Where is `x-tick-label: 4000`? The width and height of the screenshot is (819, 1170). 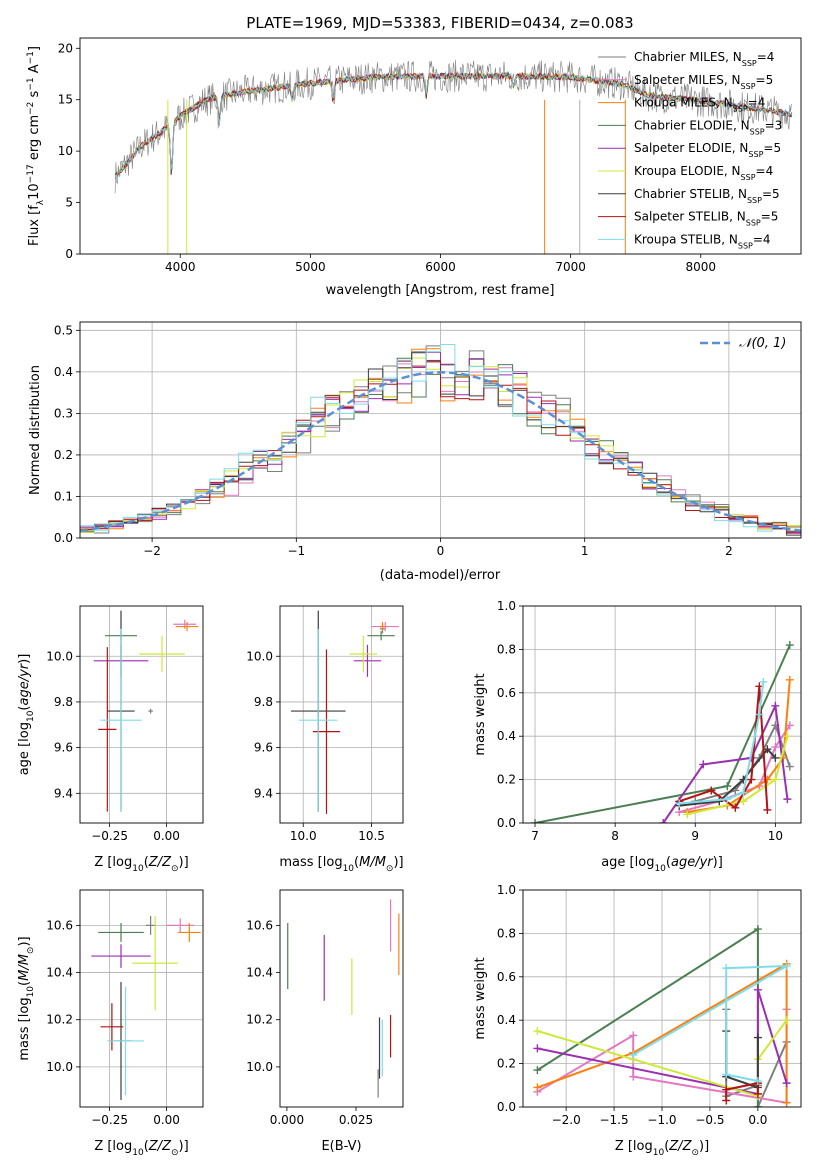
x-tick-label: 4000 is located at coordinates (180, 267).